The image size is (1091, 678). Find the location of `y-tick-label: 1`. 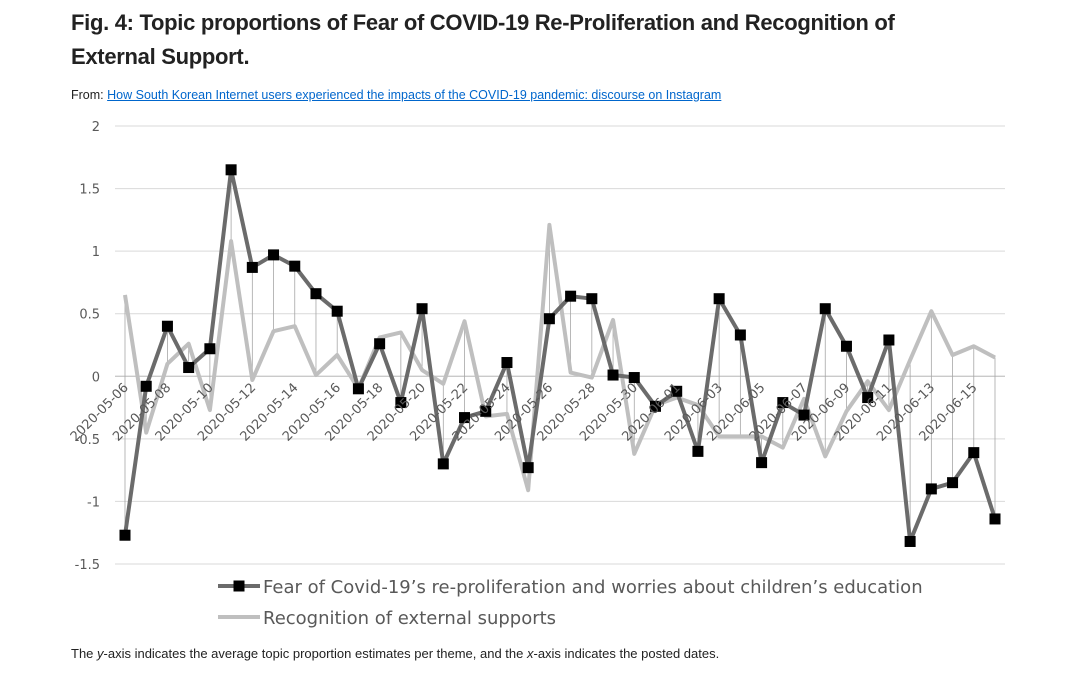

y-tick-label: 1 is located at coordinates (96, 252).